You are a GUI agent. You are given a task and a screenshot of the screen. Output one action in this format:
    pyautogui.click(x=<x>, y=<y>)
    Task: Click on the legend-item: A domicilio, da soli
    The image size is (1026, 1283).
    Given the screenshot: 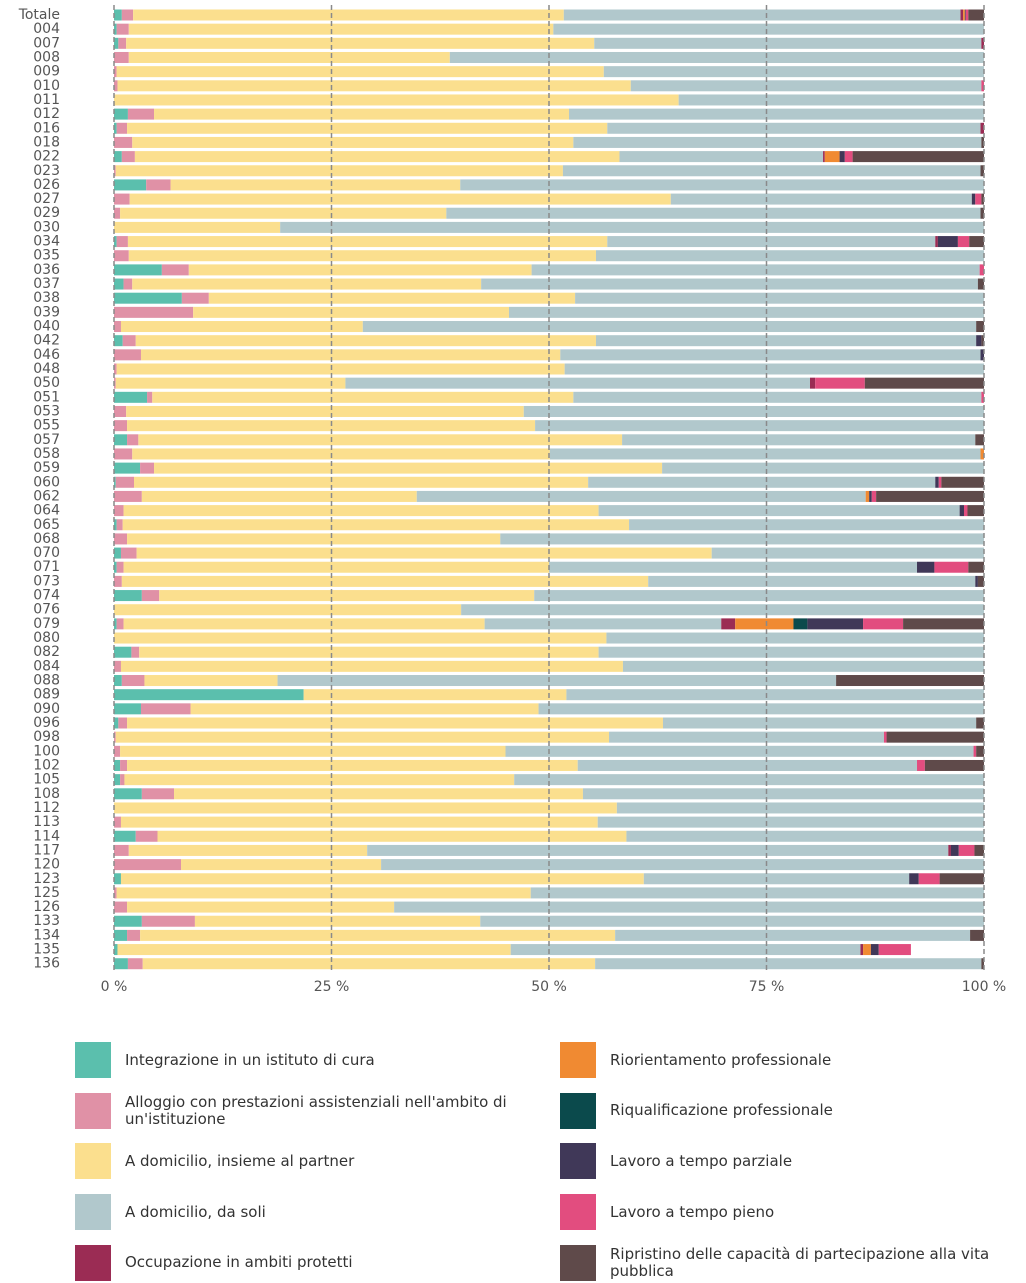 What is the action you would take?
    pyautogui.click(x=307, y=1212)
    